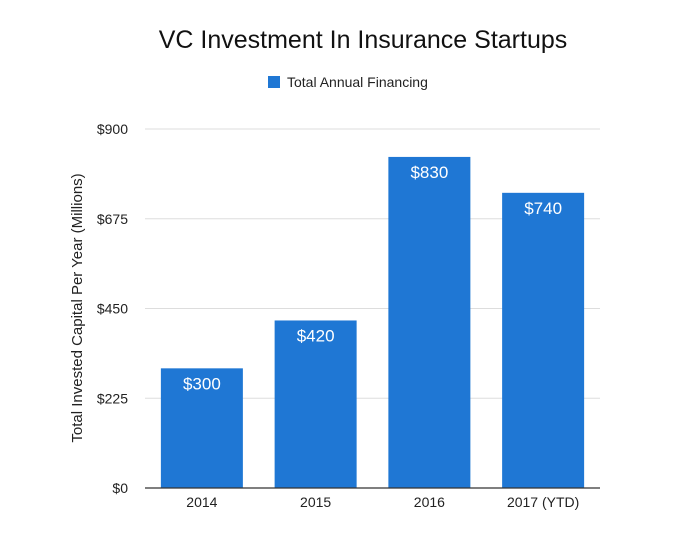 The image size is (678, 535). I want to click on y-tick-label: $225, so click(112, 398).